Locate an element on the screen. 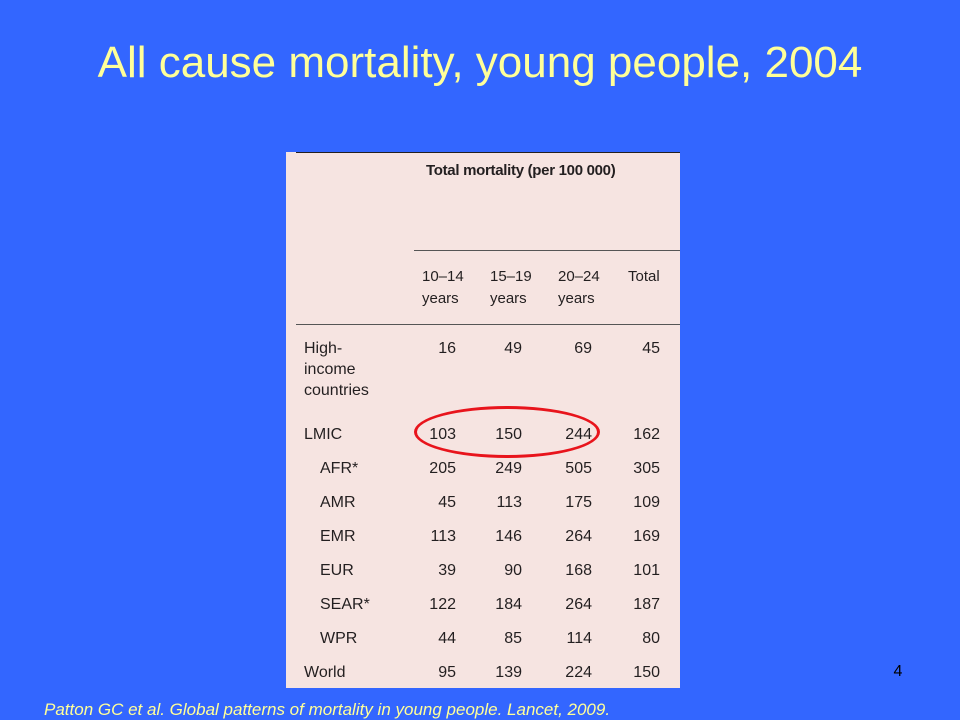 The image size is (960, 720). table-cell: 109 is located at coordinates (646, 502).